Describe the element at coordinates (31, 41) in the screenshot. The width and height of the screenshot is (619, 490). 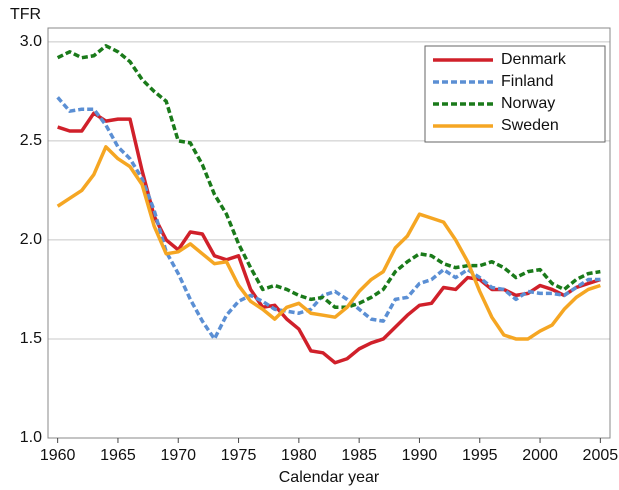
I see `y-tick-label: 3.0` at that location.